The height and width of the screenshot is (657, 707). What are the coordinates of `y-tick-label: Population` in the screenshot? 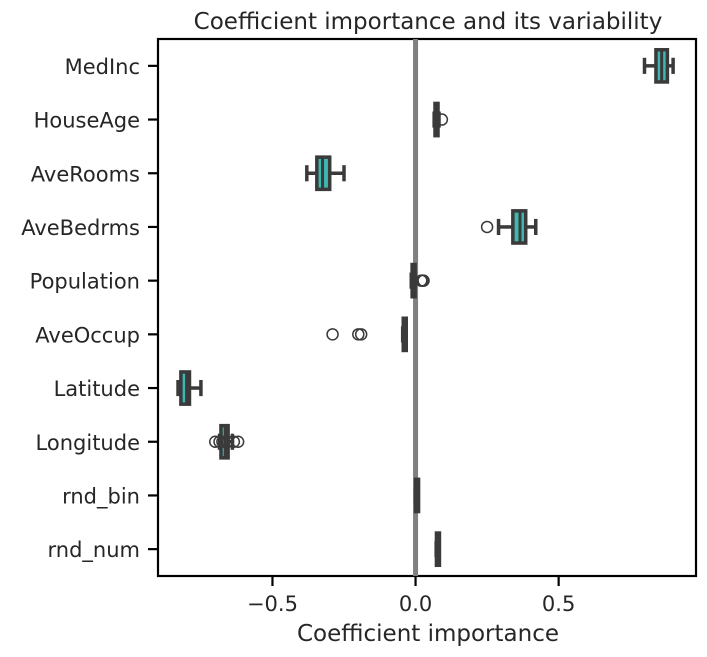 It's located at (85, 282).